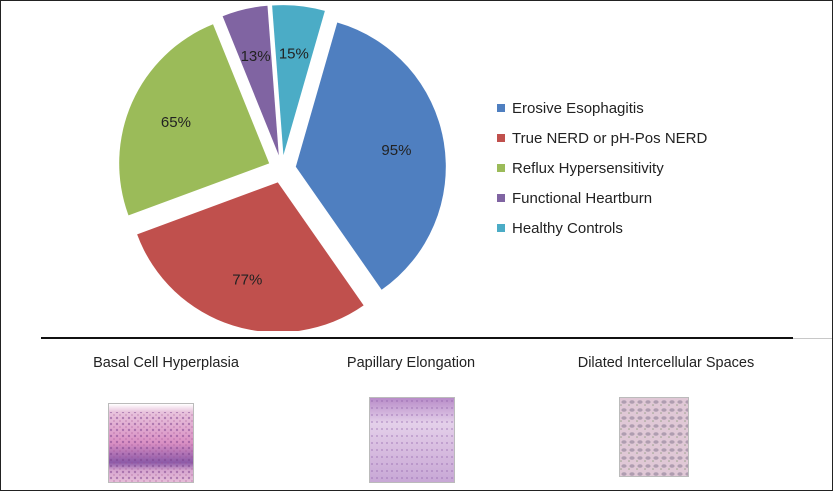 The image size is (833, 491). I want to click on panel-title: Dilated Intercellular Spaces, so click(666, 363).